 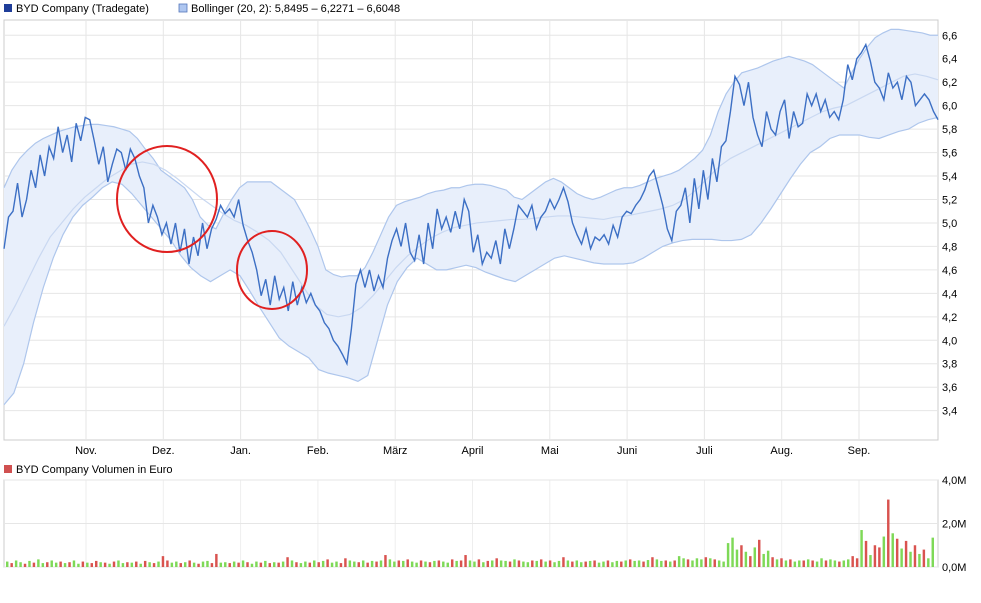 What do you see at coordinates (704, 451) in the screenshot?
I see `main-x-tick-label: Juli` at bounding box center [704, 451].